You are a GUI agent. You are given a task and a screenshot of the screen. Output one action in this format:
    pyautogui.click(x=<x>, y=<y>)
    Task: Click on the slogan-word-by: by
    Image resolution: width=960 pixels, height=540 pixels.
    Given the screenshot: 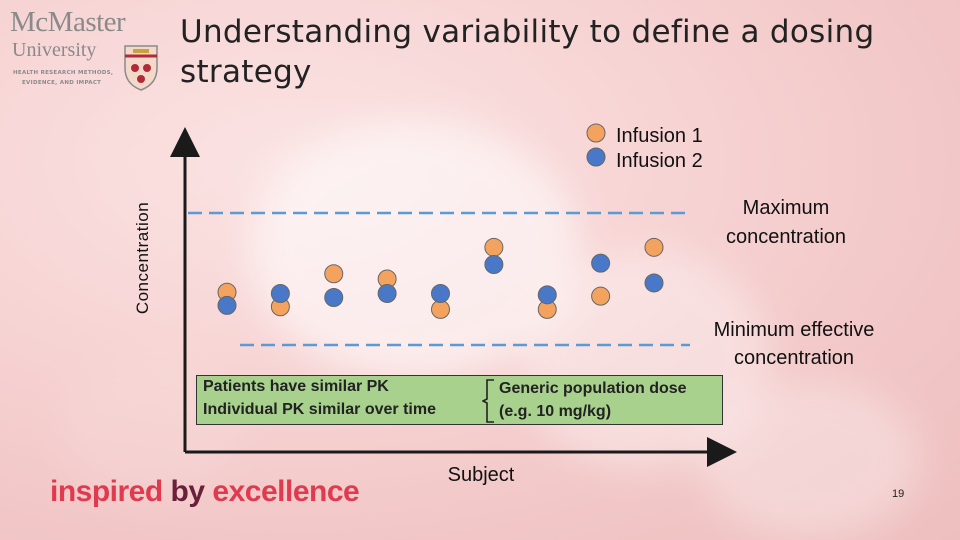 What is the action you would take?
    pyautogui.click(x=188, y=491)
    